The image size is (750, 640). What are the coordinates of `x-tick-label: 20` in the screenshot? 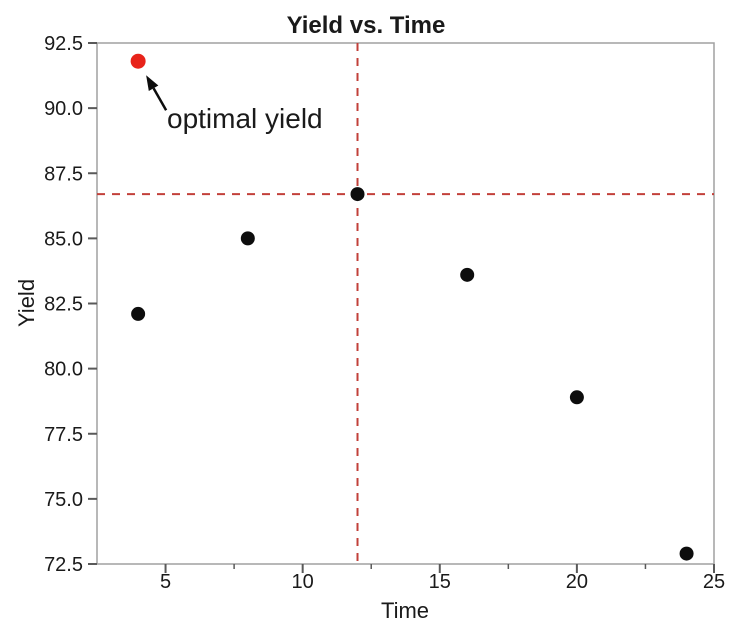 It's located at (577, 582).